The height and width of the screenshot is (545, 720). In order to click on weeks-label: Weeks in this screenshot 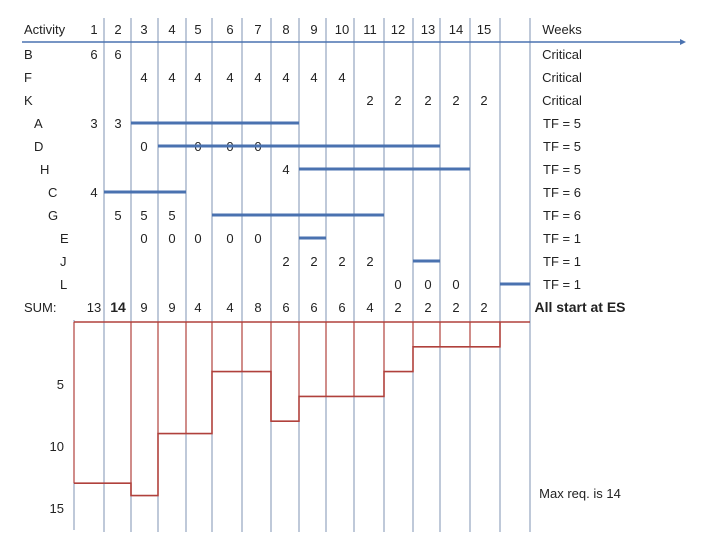, I will do `click(562, 29)`.